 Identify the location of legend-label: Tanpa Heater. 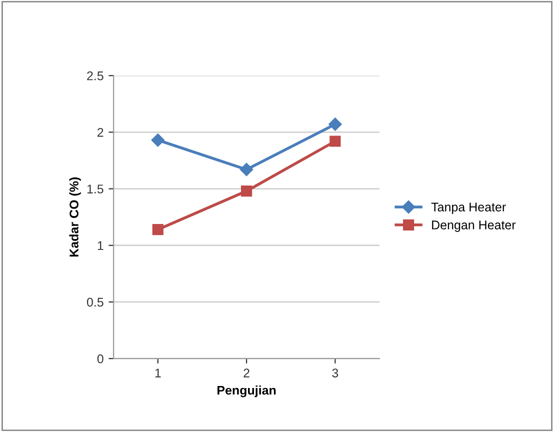
(468, 208).